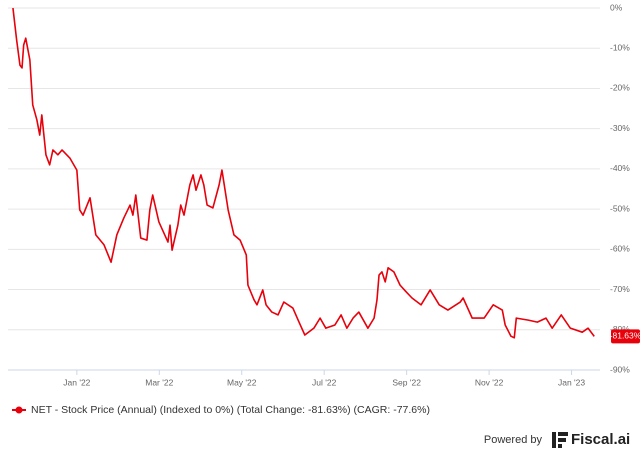  What do you see at coordinates (513, 440) in the screenshot?
I see `powered-by: Powered by` at bounding box center [513, 440].